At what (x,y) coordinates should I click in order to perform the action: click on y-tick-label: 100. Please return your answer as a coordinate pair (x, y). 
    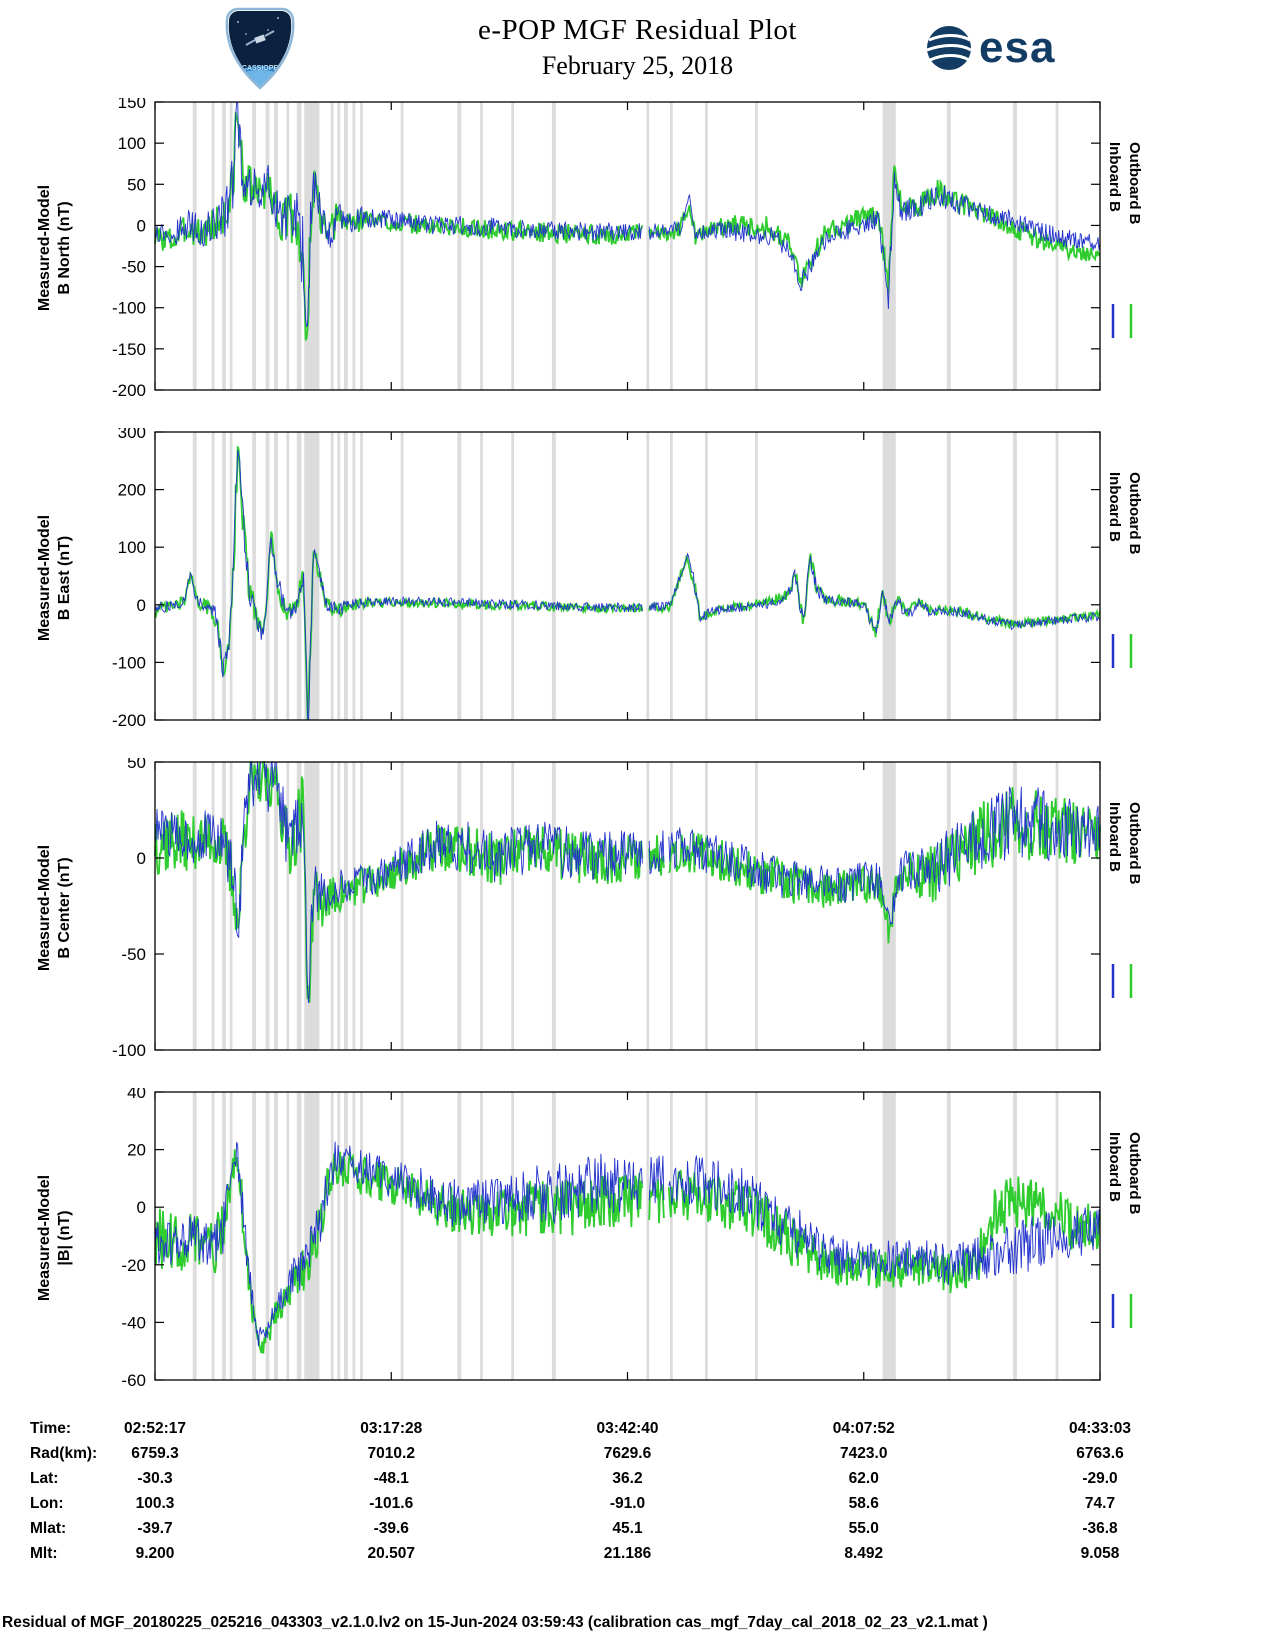
    Looking at the image, I should click on (132, 143).